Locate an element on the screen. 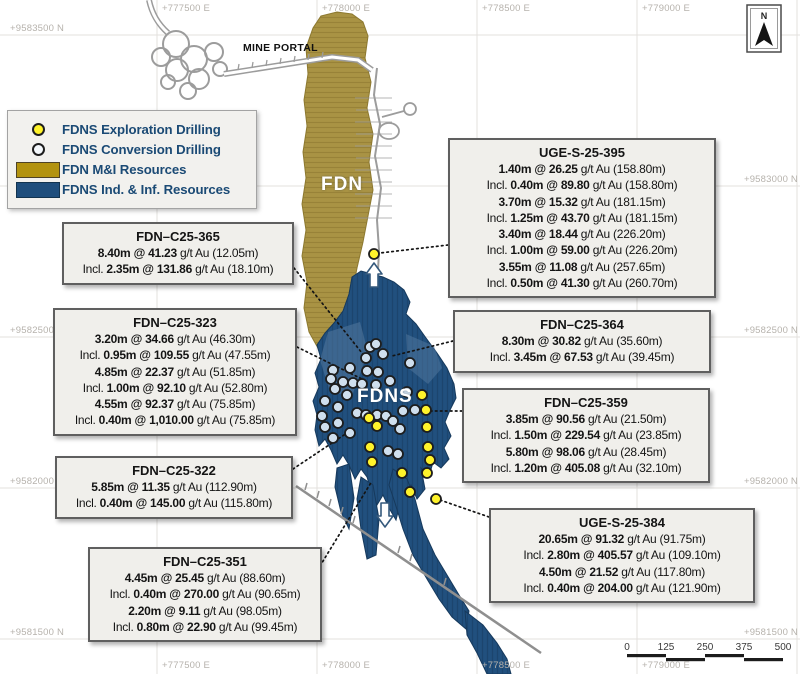 Image resolution: width=800 pixels, height=674 pixels. scale-bar: 0 125 250 375 500 is located at coordinates (708, 652).